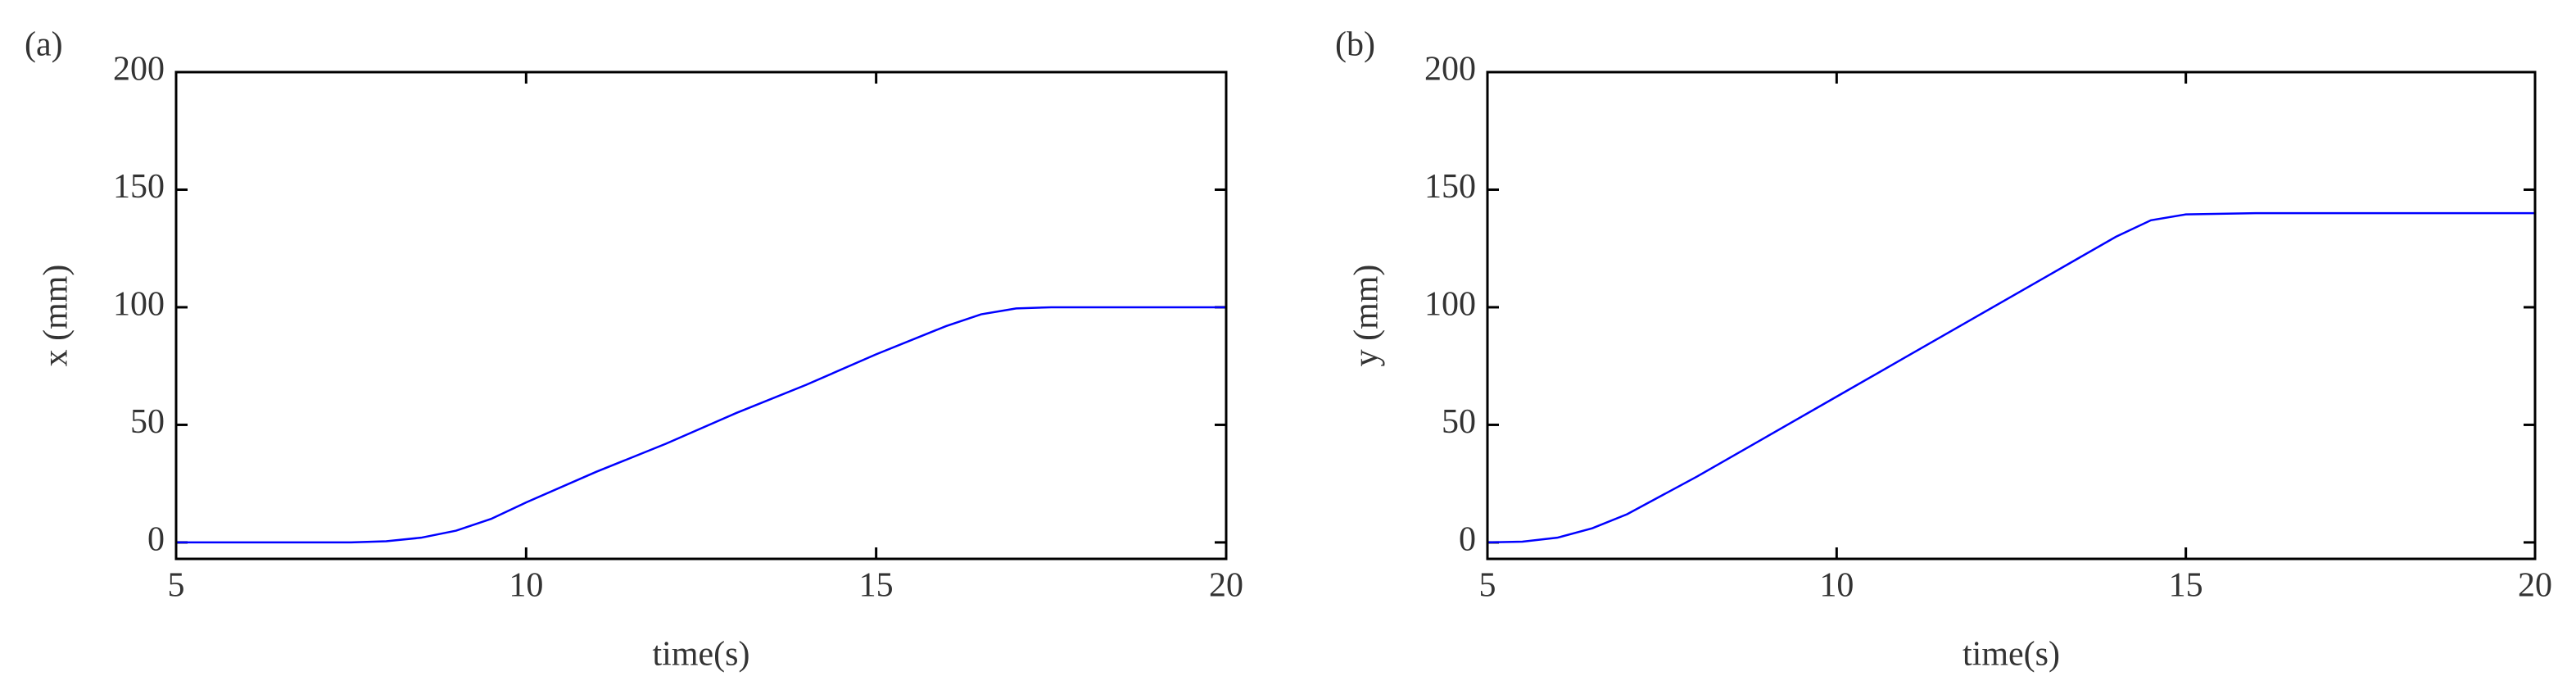 The height and width of the screenshot is (699, 2576). What do you see at coordinates (56, 316) in the screenshot?
I see `y-axis-label: x (mm)` at bounding box center [56, 316].